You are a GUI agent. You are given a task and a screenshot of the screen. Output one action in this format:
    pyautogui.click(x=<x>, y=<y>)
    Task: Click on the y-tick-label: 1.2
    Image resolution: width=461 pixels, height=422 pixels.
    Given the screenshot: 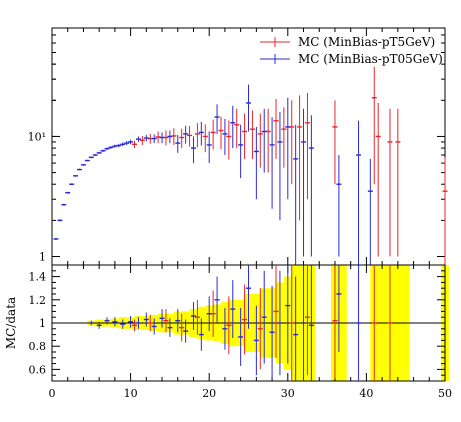 What is the action you would take?
    pyautogui.click(x=38, y=300)
    